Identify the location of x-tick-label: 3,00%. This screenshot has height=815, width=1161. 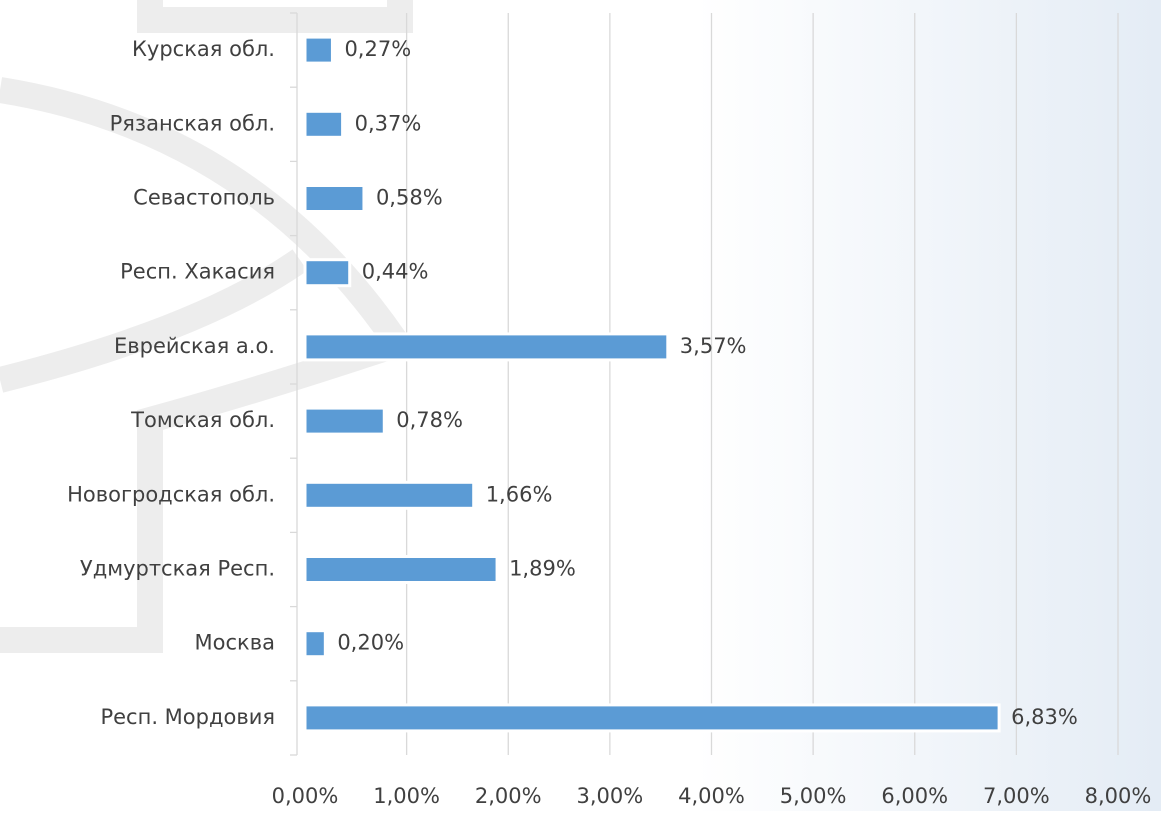
(610, 796).